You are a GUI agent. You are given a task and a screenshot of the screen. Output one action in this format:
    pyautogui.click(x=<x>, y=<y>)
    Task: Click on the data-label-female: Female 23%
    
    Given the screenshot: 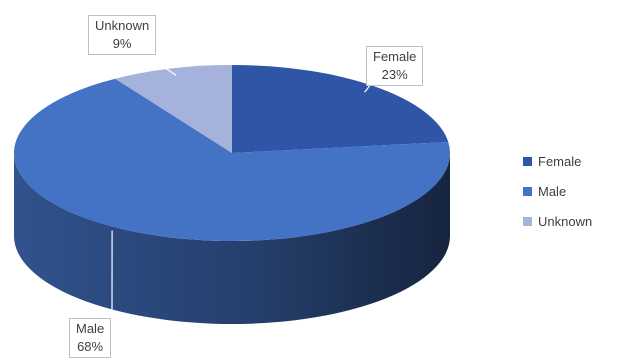 What is the action you would take?
    pyautogui.click(x=395, y=66)
    